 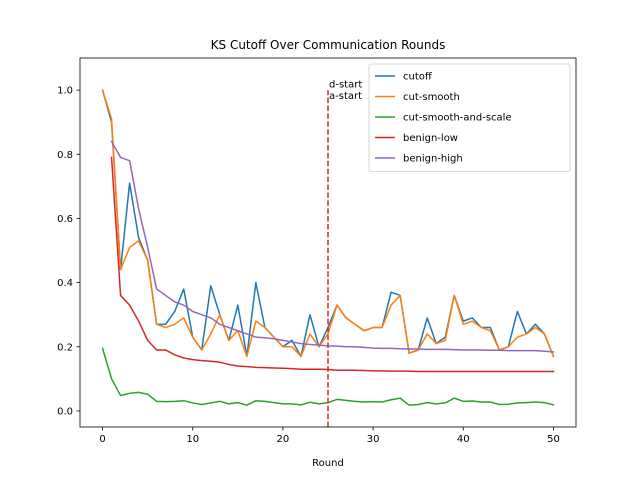 I want to click on legend-box, so click(x=469, y=117).